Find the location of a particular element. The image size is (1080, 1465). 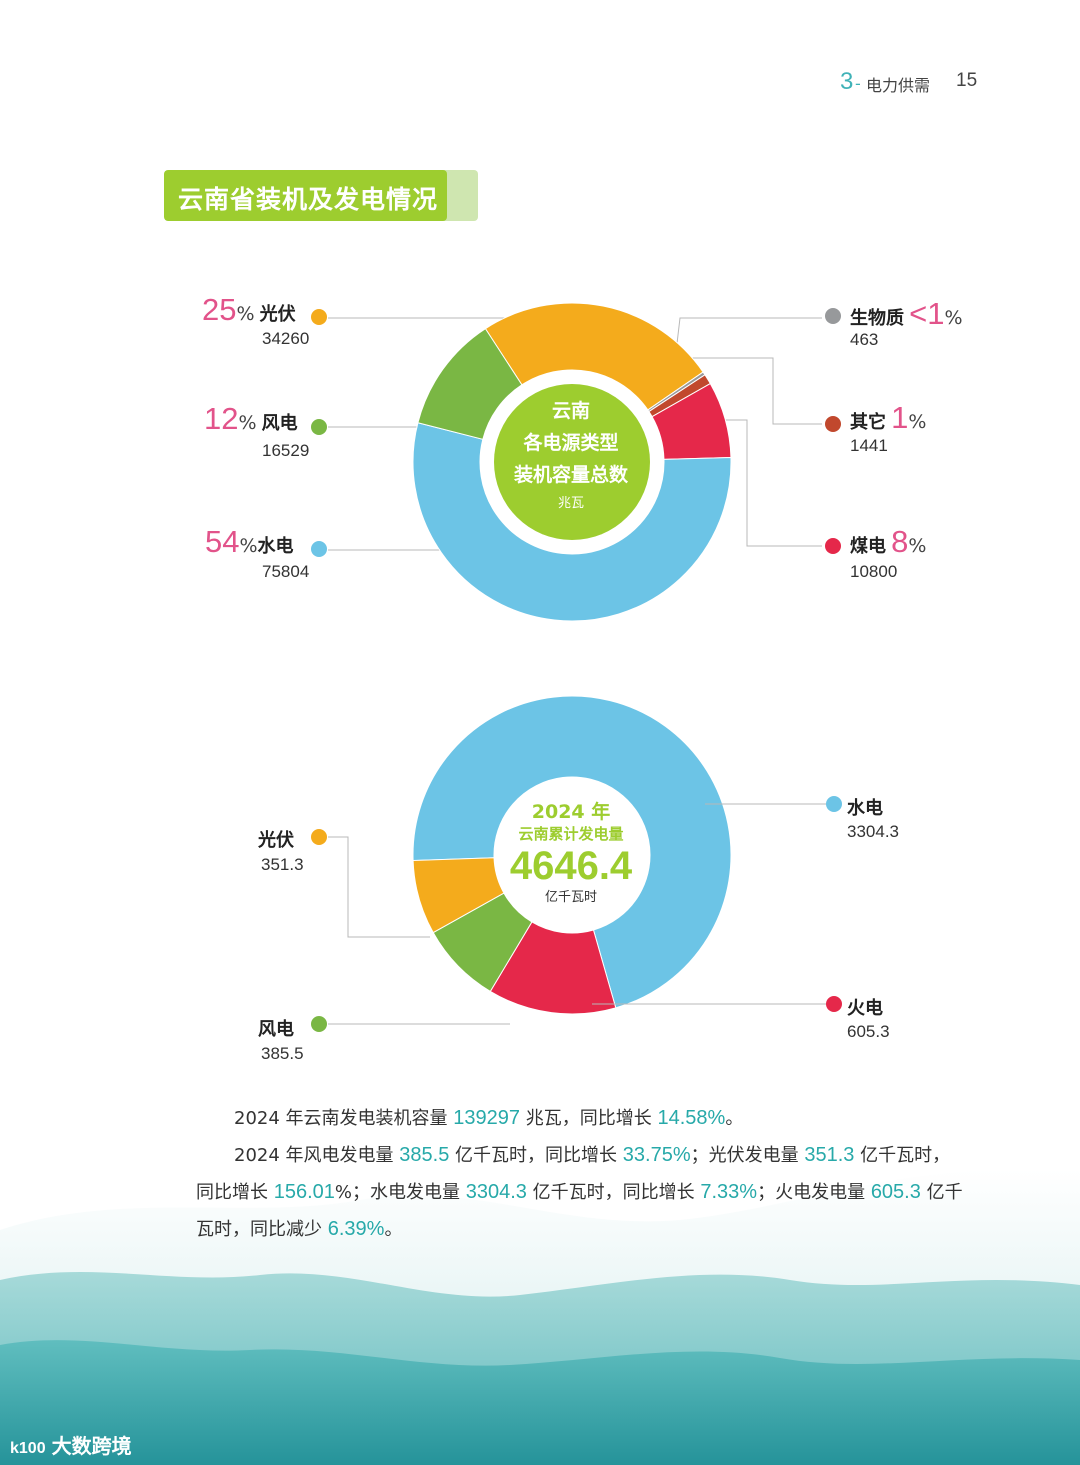

p2-solar-value: 351.3 is located at coordinates (829, 1155).